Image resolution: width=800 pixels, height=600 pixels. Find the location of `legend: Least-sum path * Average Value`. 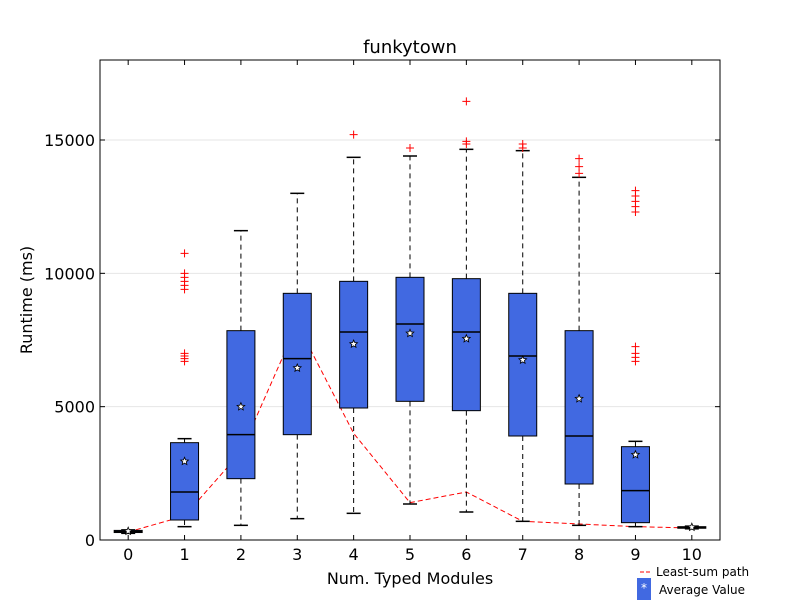

legend: Least-sum path * Average Value is located at coordinates (693, 582).